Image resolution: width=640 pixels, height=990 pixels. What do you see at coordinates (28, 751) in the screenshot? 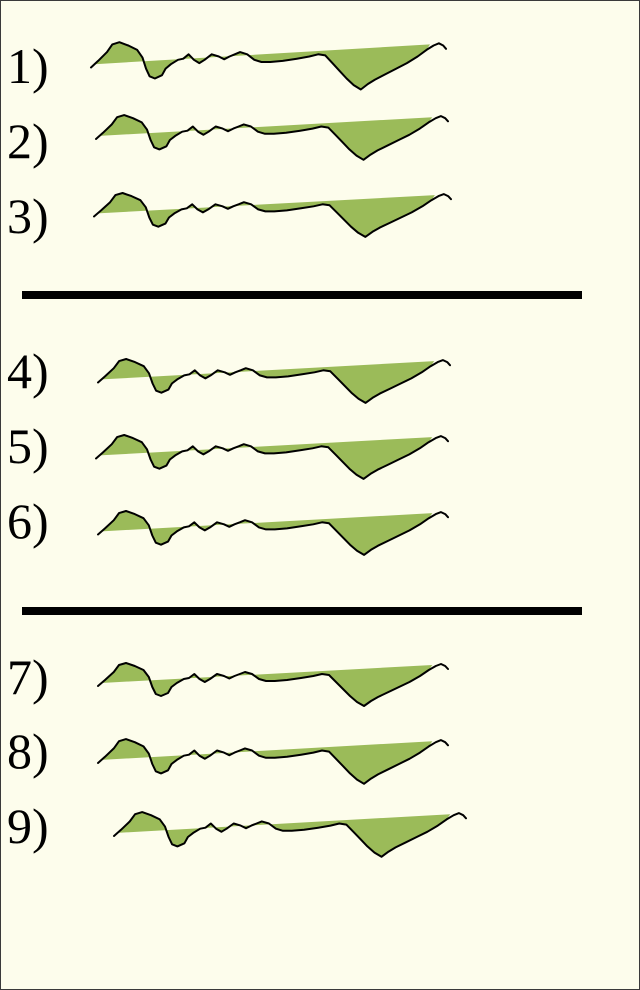
I see `row-label-8: 8)` at bounding box center [28, 751].